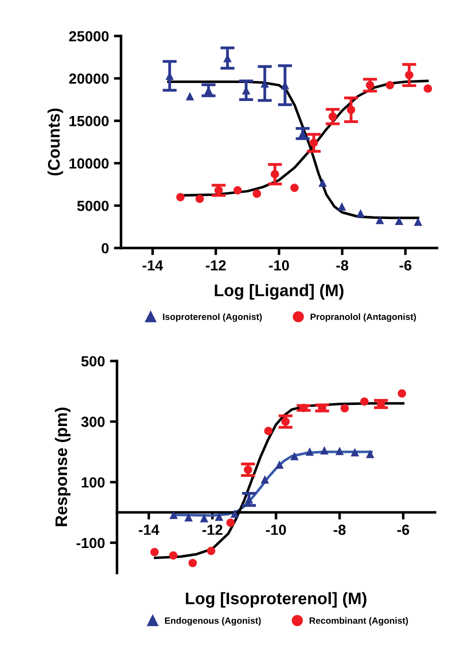 This screenshot has width=458, height=646. I want to click on legend-label: Isoproterenol (Agonist), so click(212, 317).